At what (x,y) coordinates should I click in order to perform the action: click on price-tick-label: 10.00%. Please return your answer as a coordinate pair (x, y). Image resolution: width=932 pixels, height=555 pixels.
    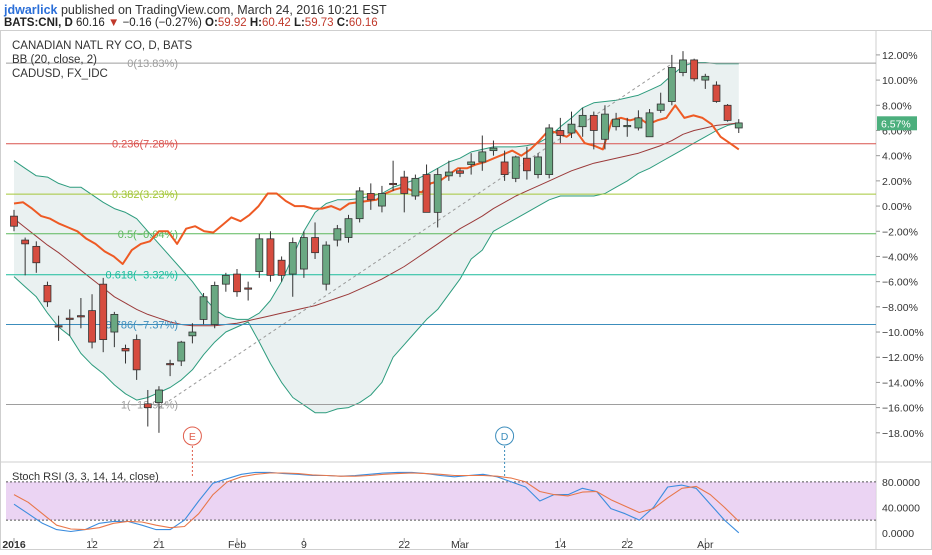
    Looking at the image, I should click on (900, 81).